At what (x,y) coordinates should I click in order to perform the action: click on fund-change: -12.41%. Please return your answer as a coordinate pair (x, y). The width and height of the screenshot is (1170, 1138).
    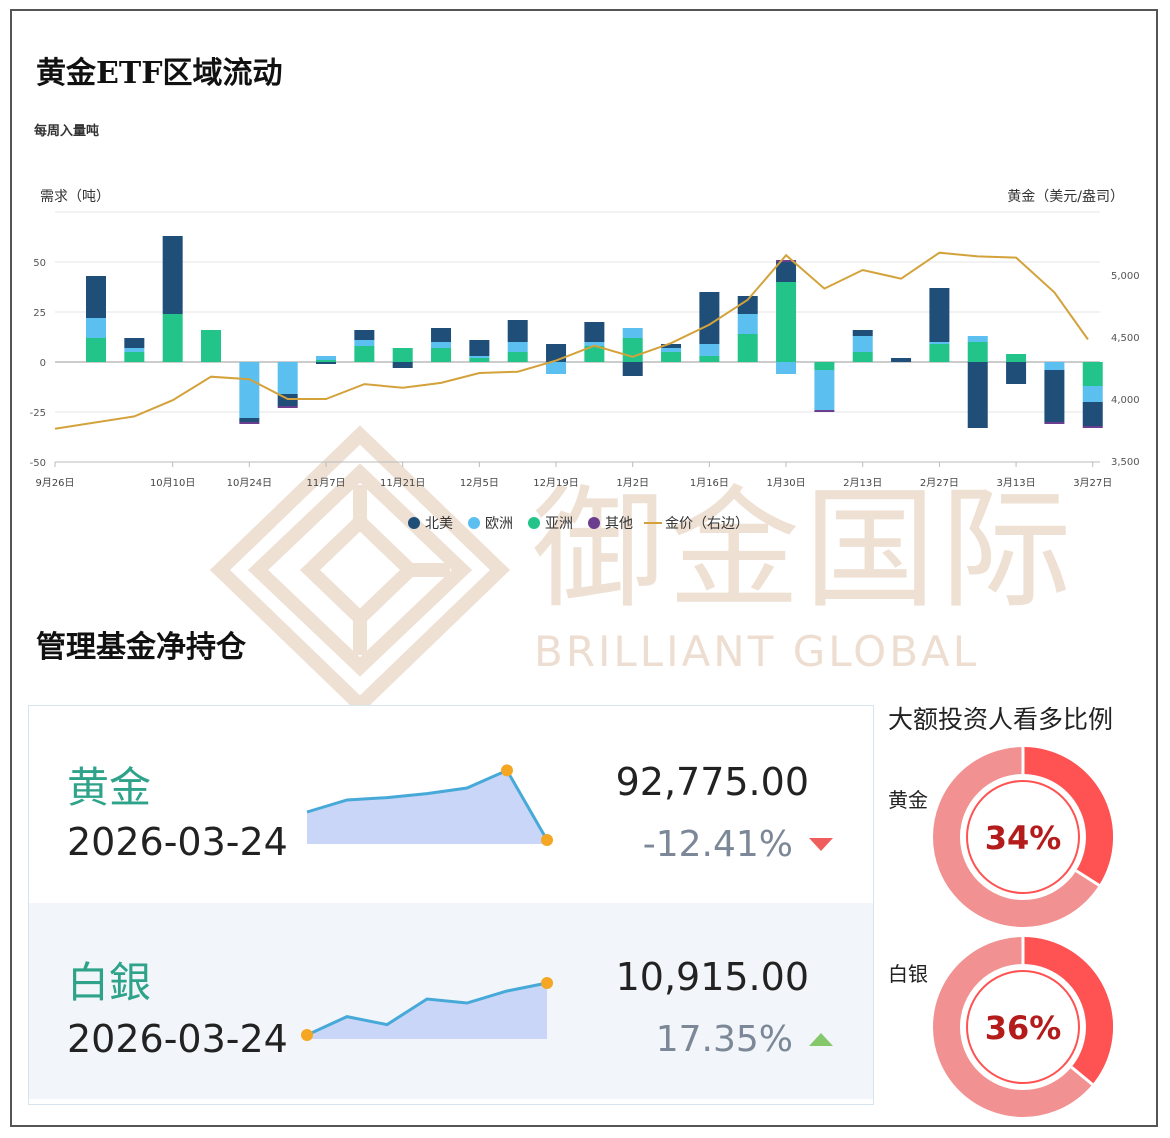
    Looking at the image, I should click on (717, 844).